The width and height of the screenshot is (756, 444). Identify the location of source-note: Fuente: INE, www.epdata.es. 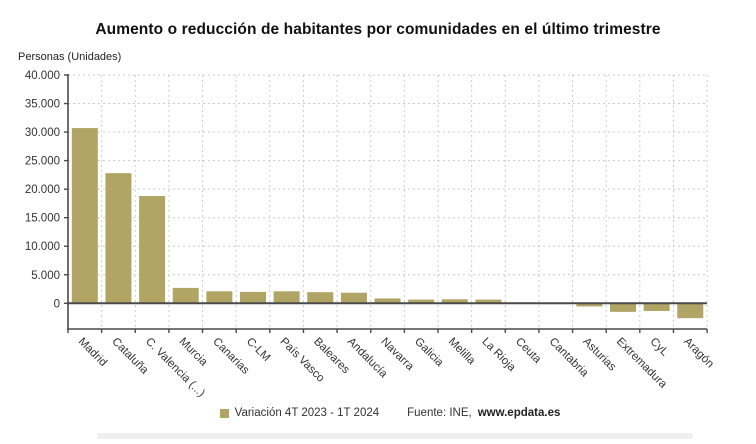
(483, 413).